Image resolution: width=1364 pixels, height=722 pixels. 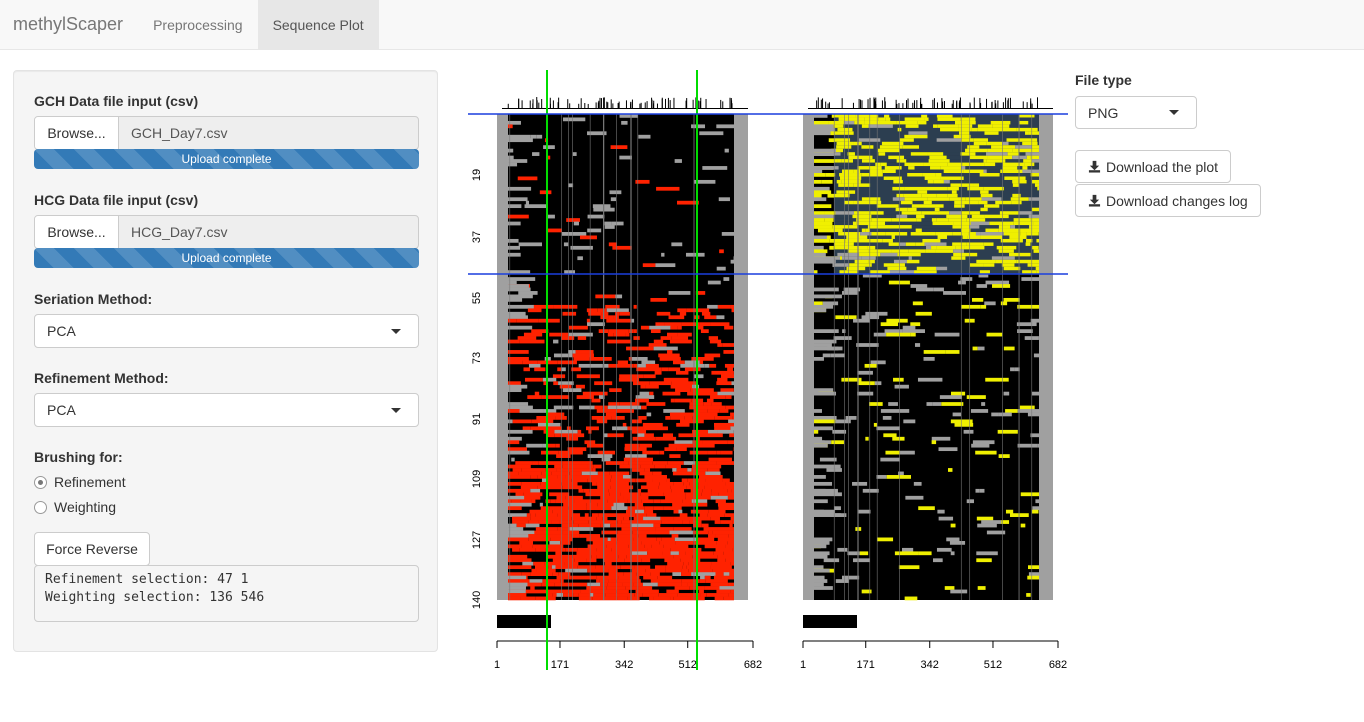 What do you see at coordinates (226, 410) in the screenshot?
I see `refinement-method-select: PCA` at bounding box center [226, 410].